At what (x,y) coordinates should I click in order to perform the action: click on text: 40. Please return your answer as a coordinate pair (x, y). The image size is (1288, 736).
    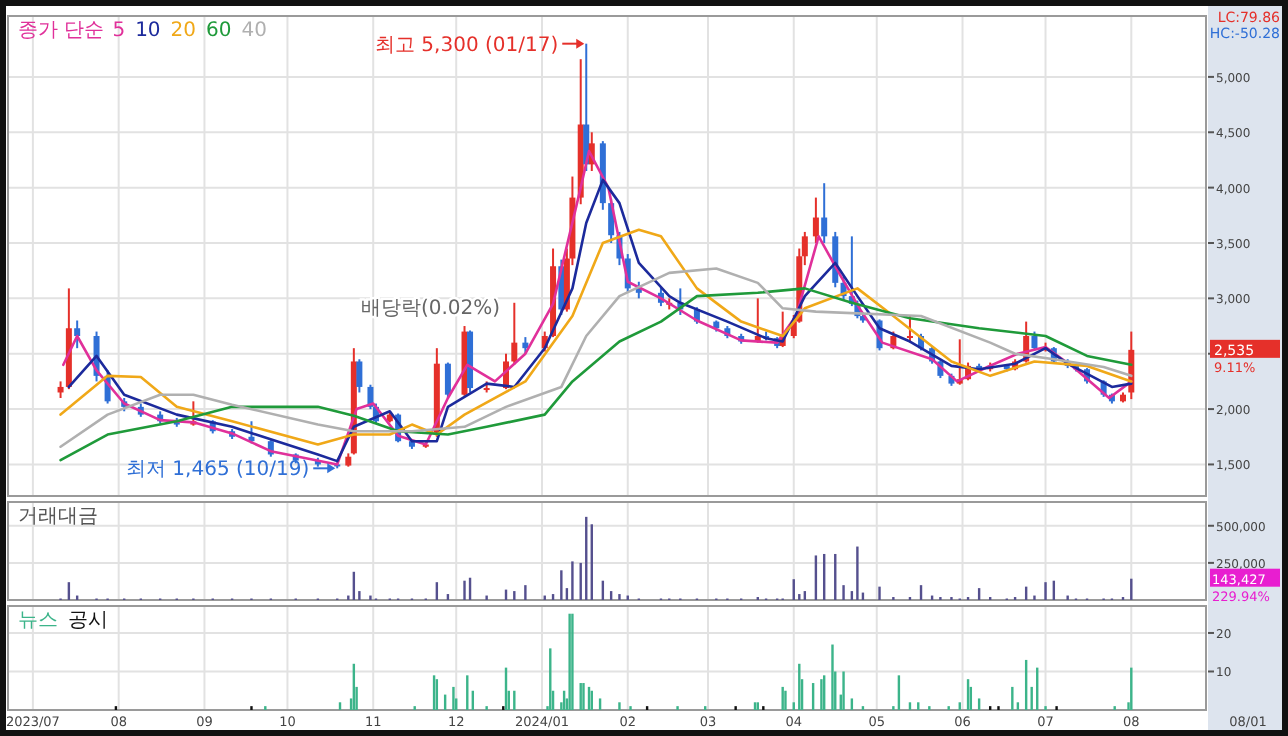
    Looking at the image, I should click on (254, 31).